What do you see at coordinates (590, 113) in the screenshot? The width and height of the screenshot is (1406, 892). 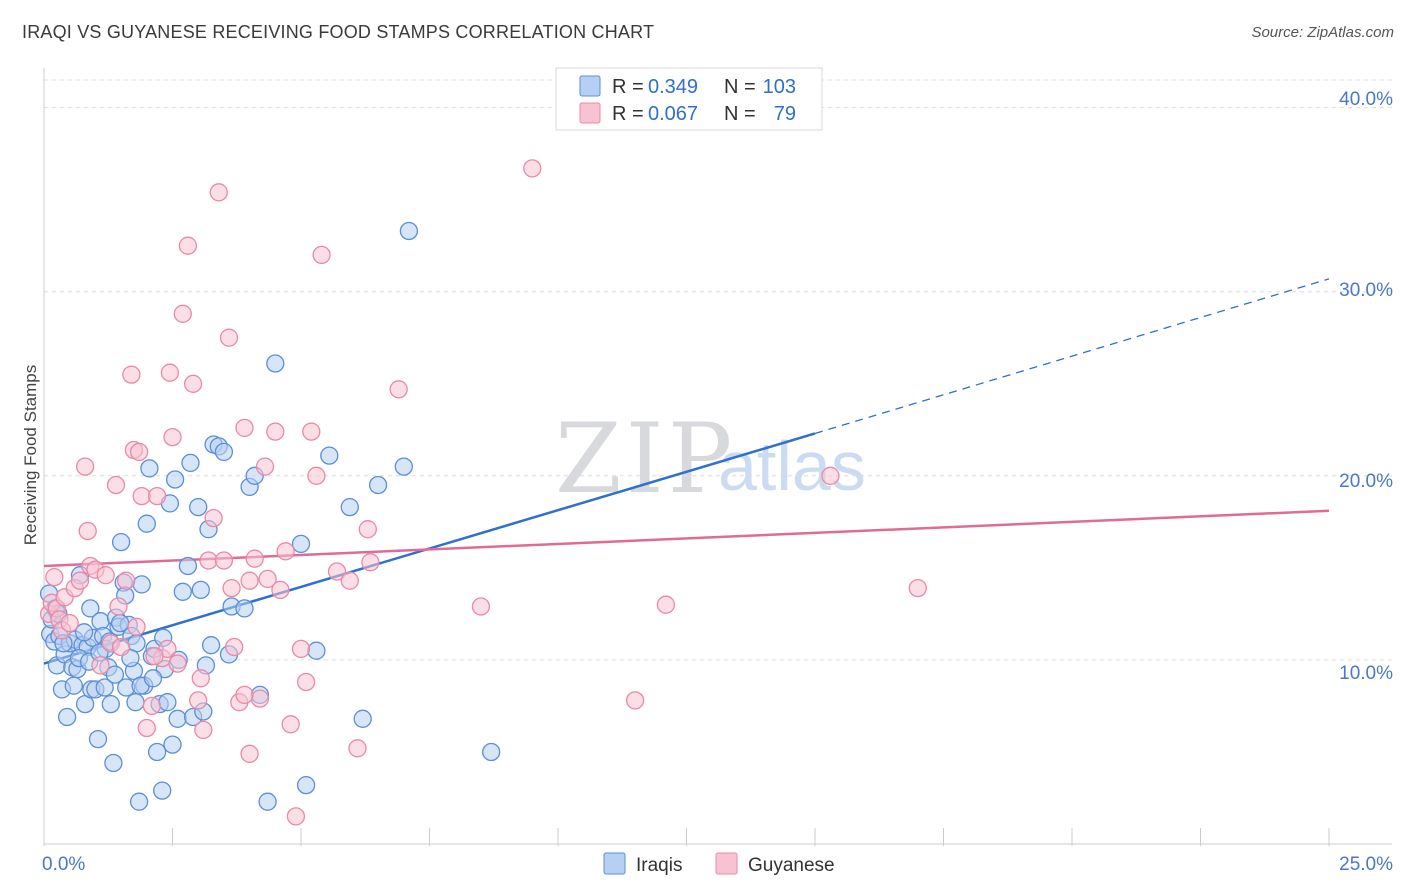 I see `legend-swatch-guyanese` at bounding box center [590, 113].